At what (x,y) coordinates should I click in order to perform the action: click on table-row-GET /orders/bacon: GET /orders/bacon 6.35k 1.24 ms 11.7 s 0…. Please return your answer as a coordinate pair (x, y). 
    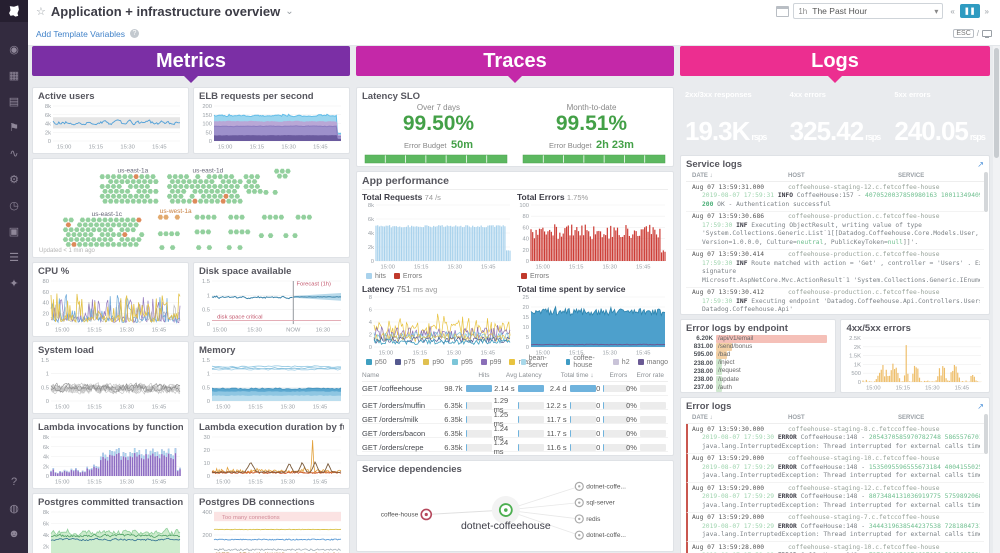
    Looking at the image, I should click on (515, 433).